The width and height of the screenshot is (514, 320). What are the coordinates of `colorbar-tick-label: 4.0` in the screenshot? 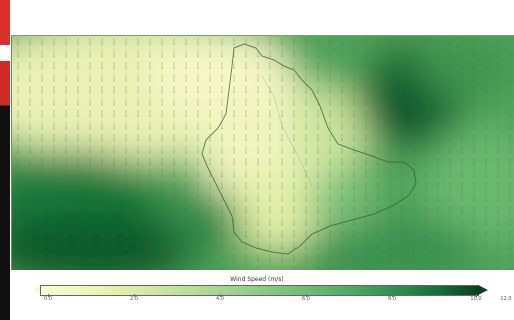 It's located at (220, 299).